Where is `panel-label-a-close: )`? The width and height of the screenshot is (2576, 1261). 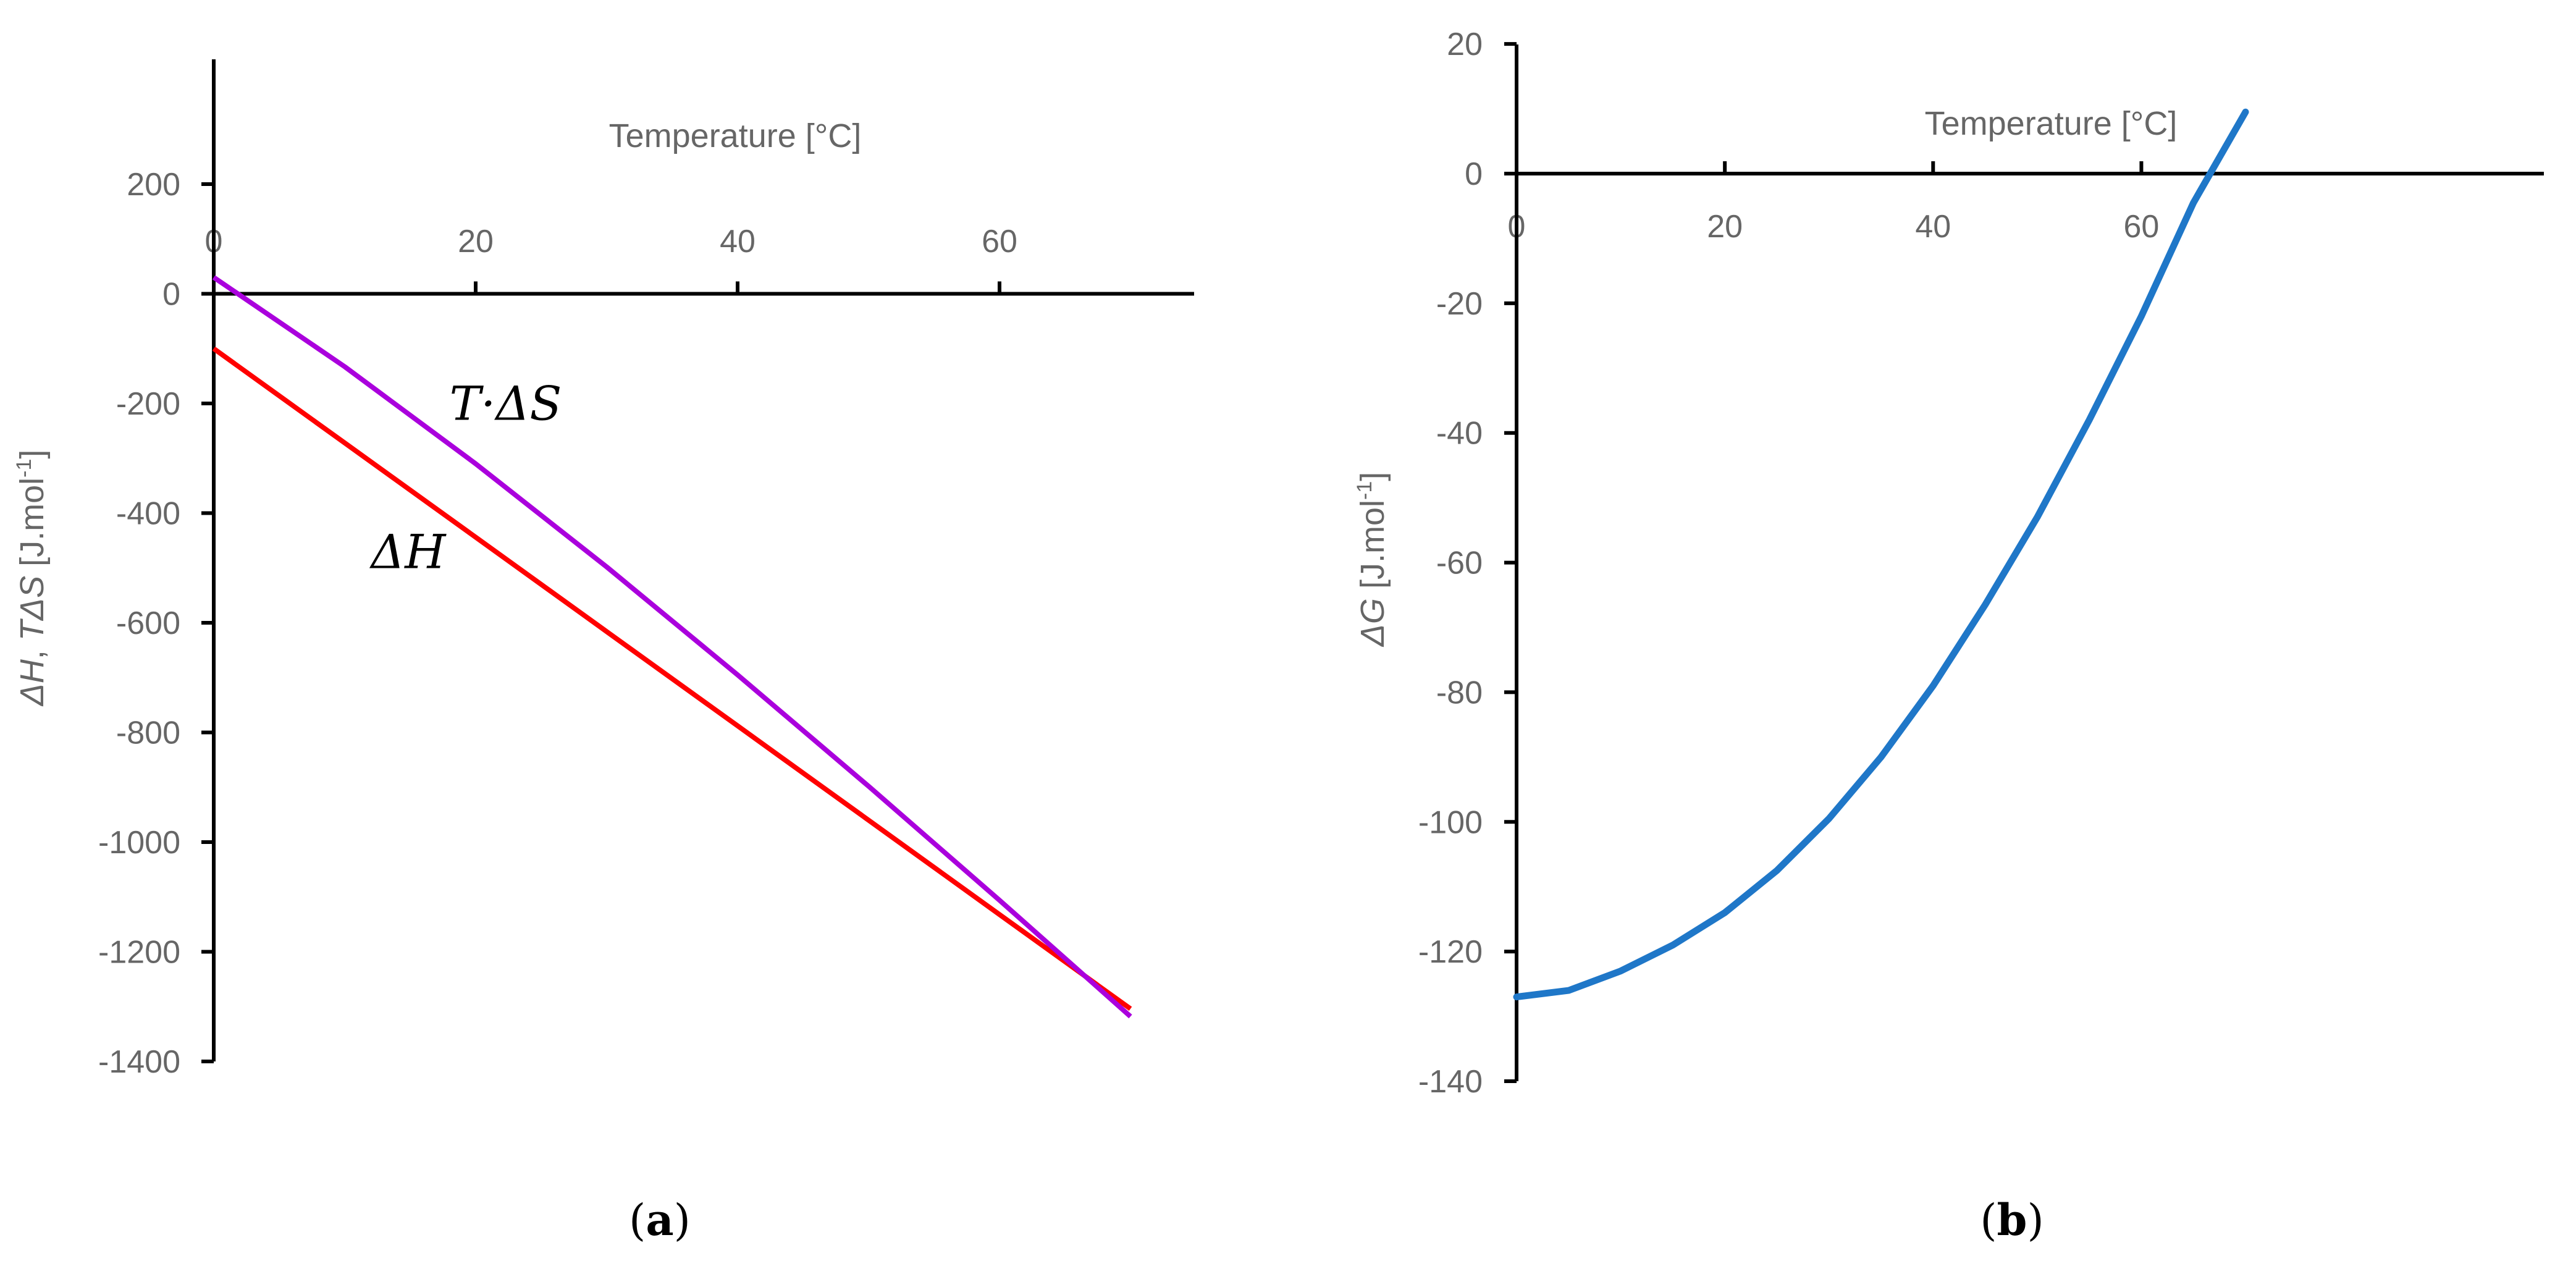 panel-label-a-close: ) is located at coordinates (682, 1220).